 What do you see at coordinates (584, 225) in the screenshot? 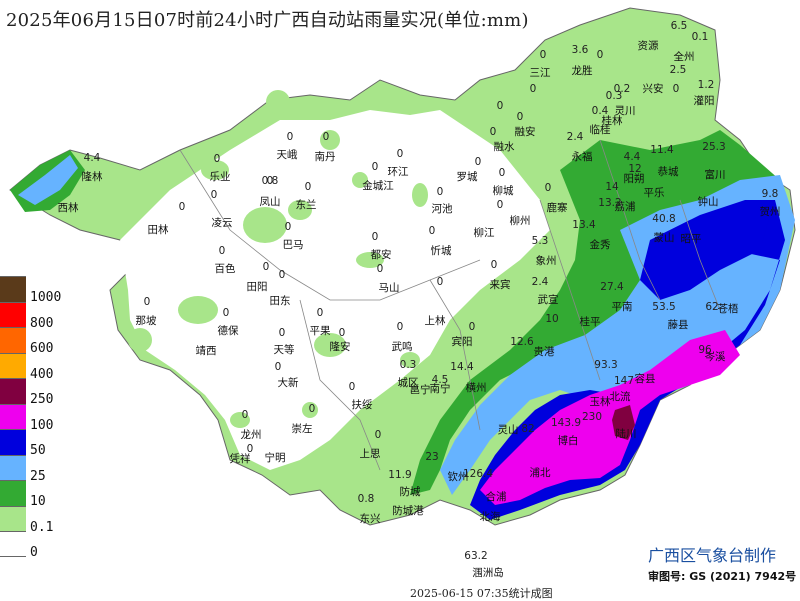
I see `rainfall-value: 13.4` at bounding box center [584, 225].